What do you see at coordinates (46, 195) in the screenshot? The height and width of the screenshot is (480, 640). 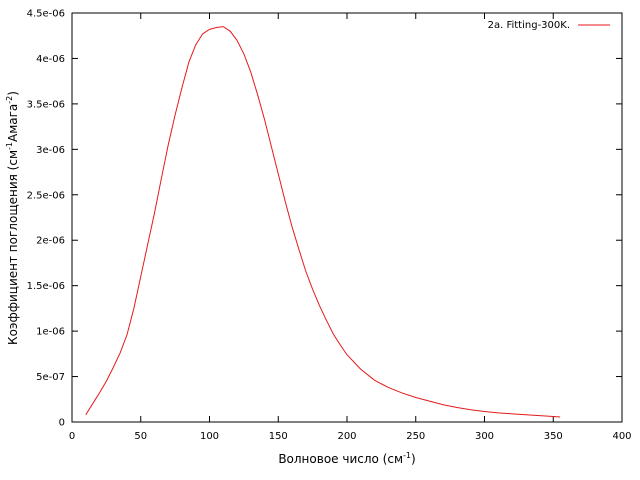 I see `y-tick-label: 2.5e-06` at bounding box center [46, 195].